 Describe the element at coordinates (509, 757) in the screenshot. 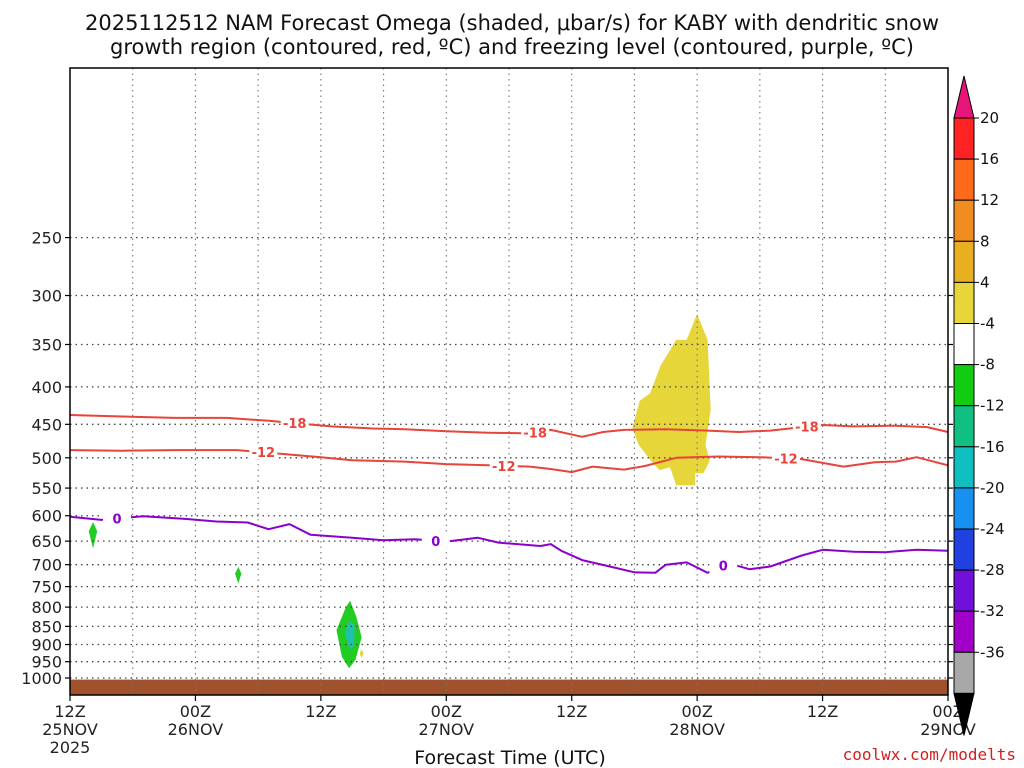

I see `x-axis-label: Forecast Time (UTC)` at that location.